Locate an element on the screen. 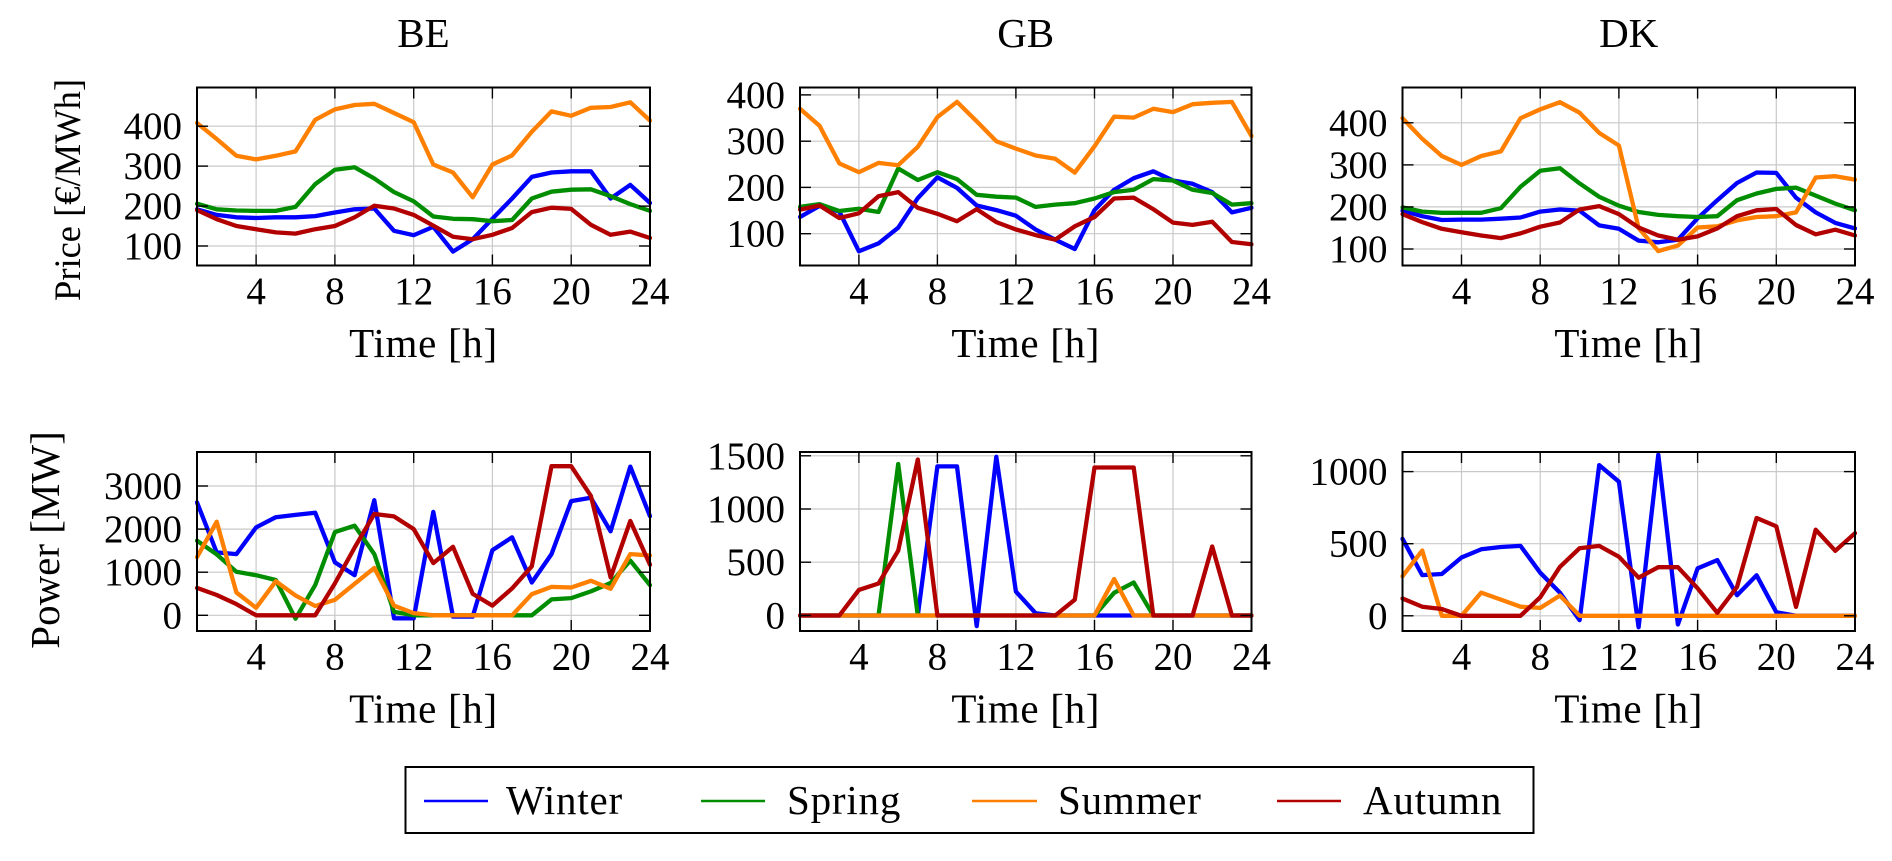 Image resolution: width=1892 pixels, height=861 pixels. svg-text: Autumn is located at coordinates (1432, 800).